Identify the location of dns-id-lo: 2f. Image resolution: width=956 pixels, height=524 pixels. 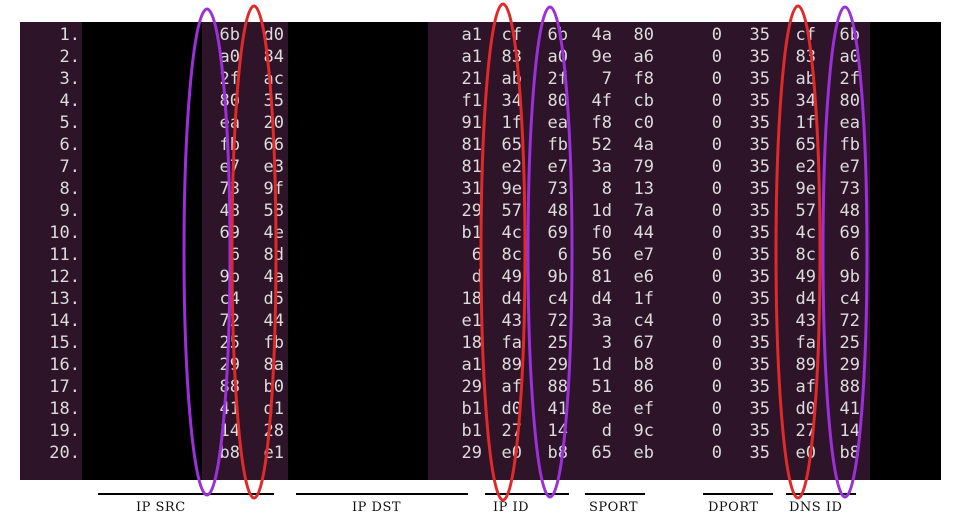
(849, 79).